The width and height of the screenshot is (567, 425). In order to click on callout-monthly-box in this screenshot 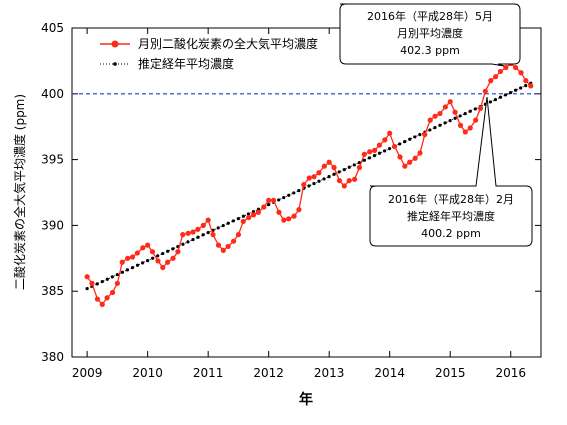, I will do `click(430, 35)`.